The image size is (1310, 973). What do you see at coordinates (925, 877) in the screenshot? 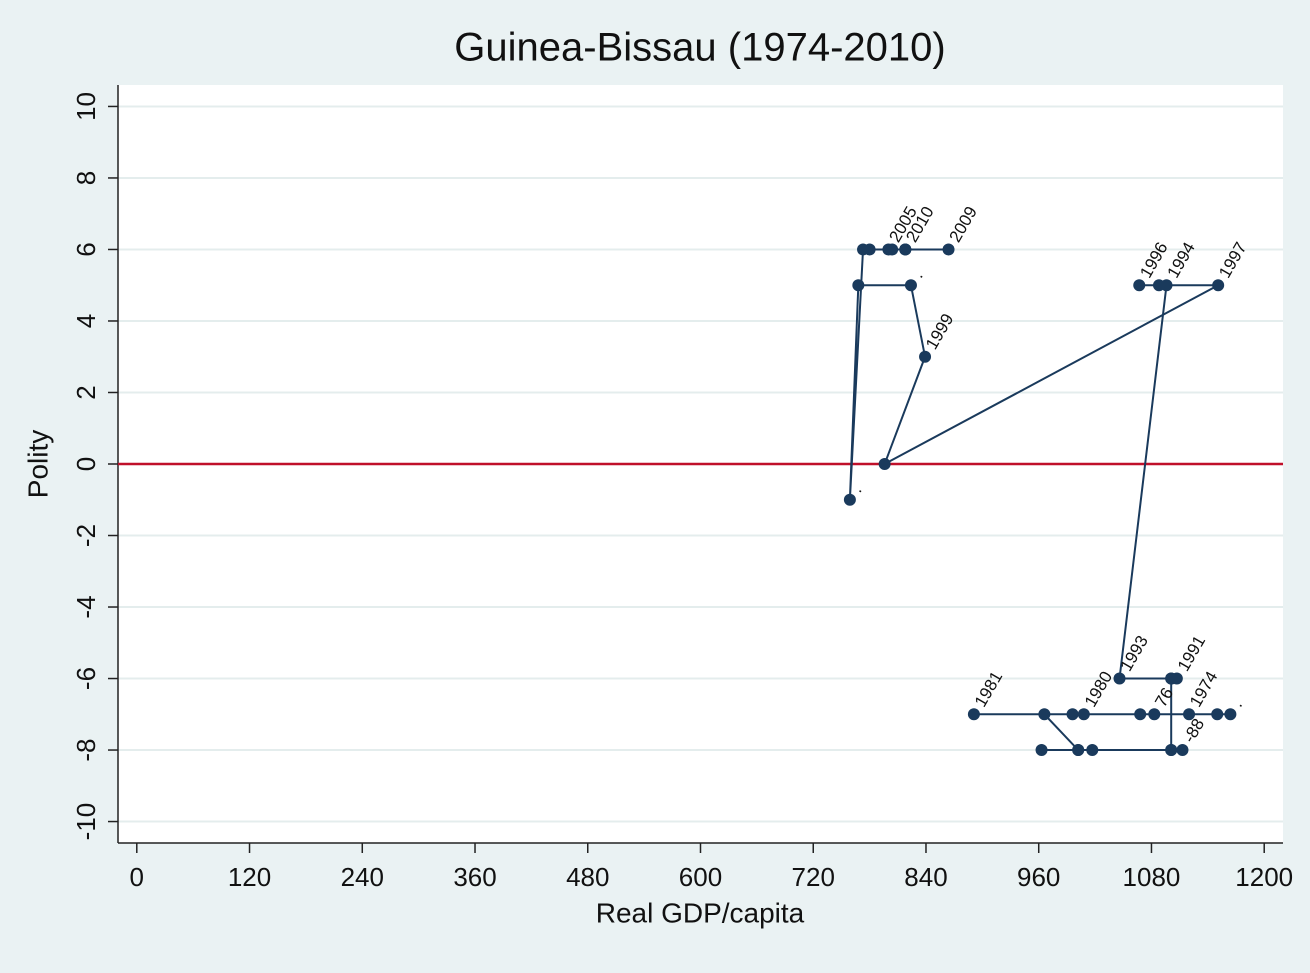
I see `x-tick-label: 840` at bounding box center [925, 877].